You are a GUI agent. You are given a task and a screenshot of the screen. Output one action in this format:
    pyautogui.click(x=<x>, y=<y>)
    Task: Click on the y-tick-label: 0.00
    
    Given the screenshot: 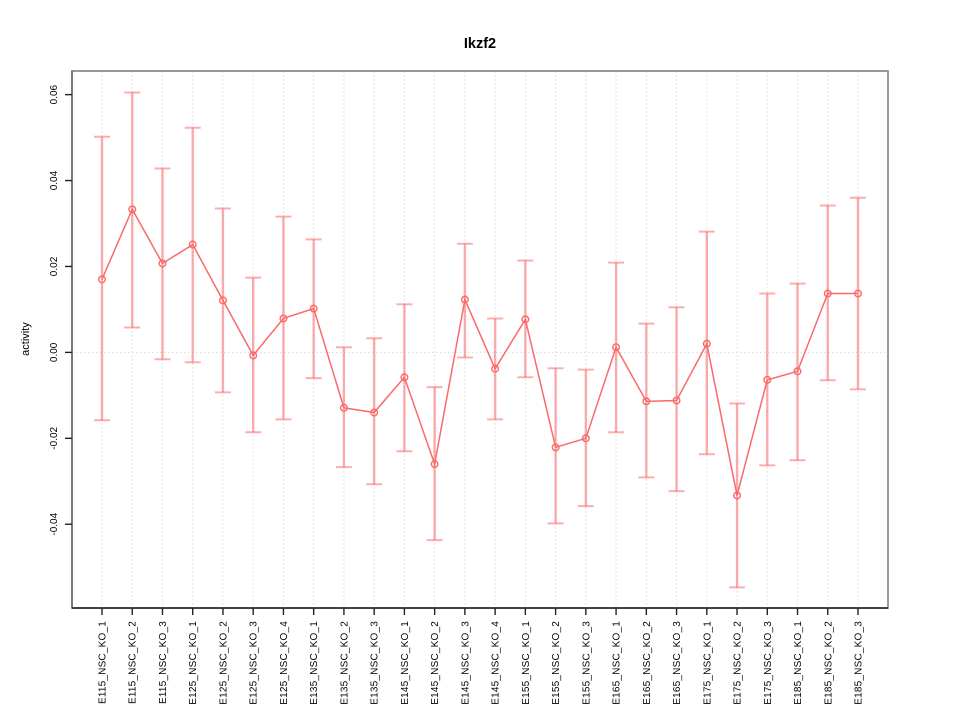 What is the action you would take?
    pyautogui.click(x=54, y=352)
    